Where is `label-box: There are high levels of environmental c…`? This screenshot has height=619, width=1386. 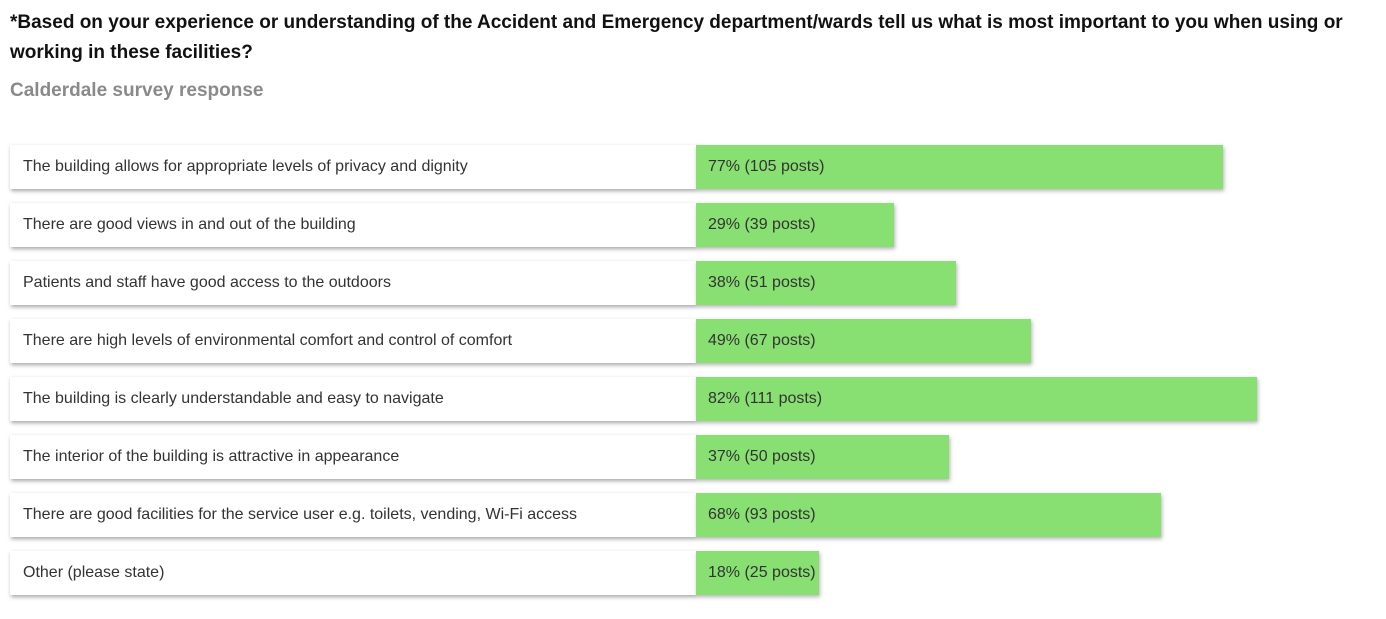 label-box: There are high levels of environmental c… is located at coordinates (353, 341).